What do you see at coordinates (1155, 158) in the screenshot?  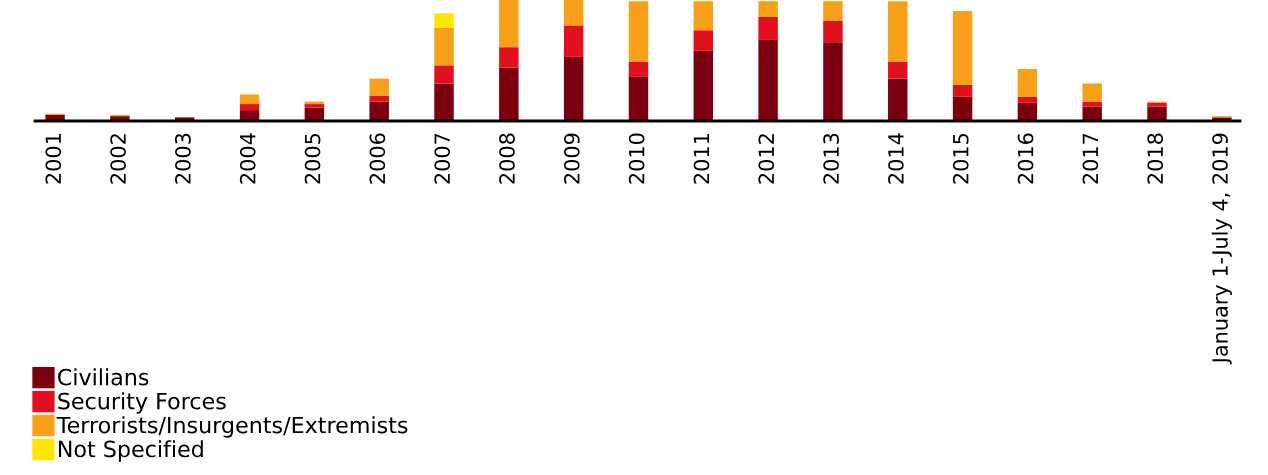 I see `x-tick-label: 2018` at bounding box center [1155, 158].